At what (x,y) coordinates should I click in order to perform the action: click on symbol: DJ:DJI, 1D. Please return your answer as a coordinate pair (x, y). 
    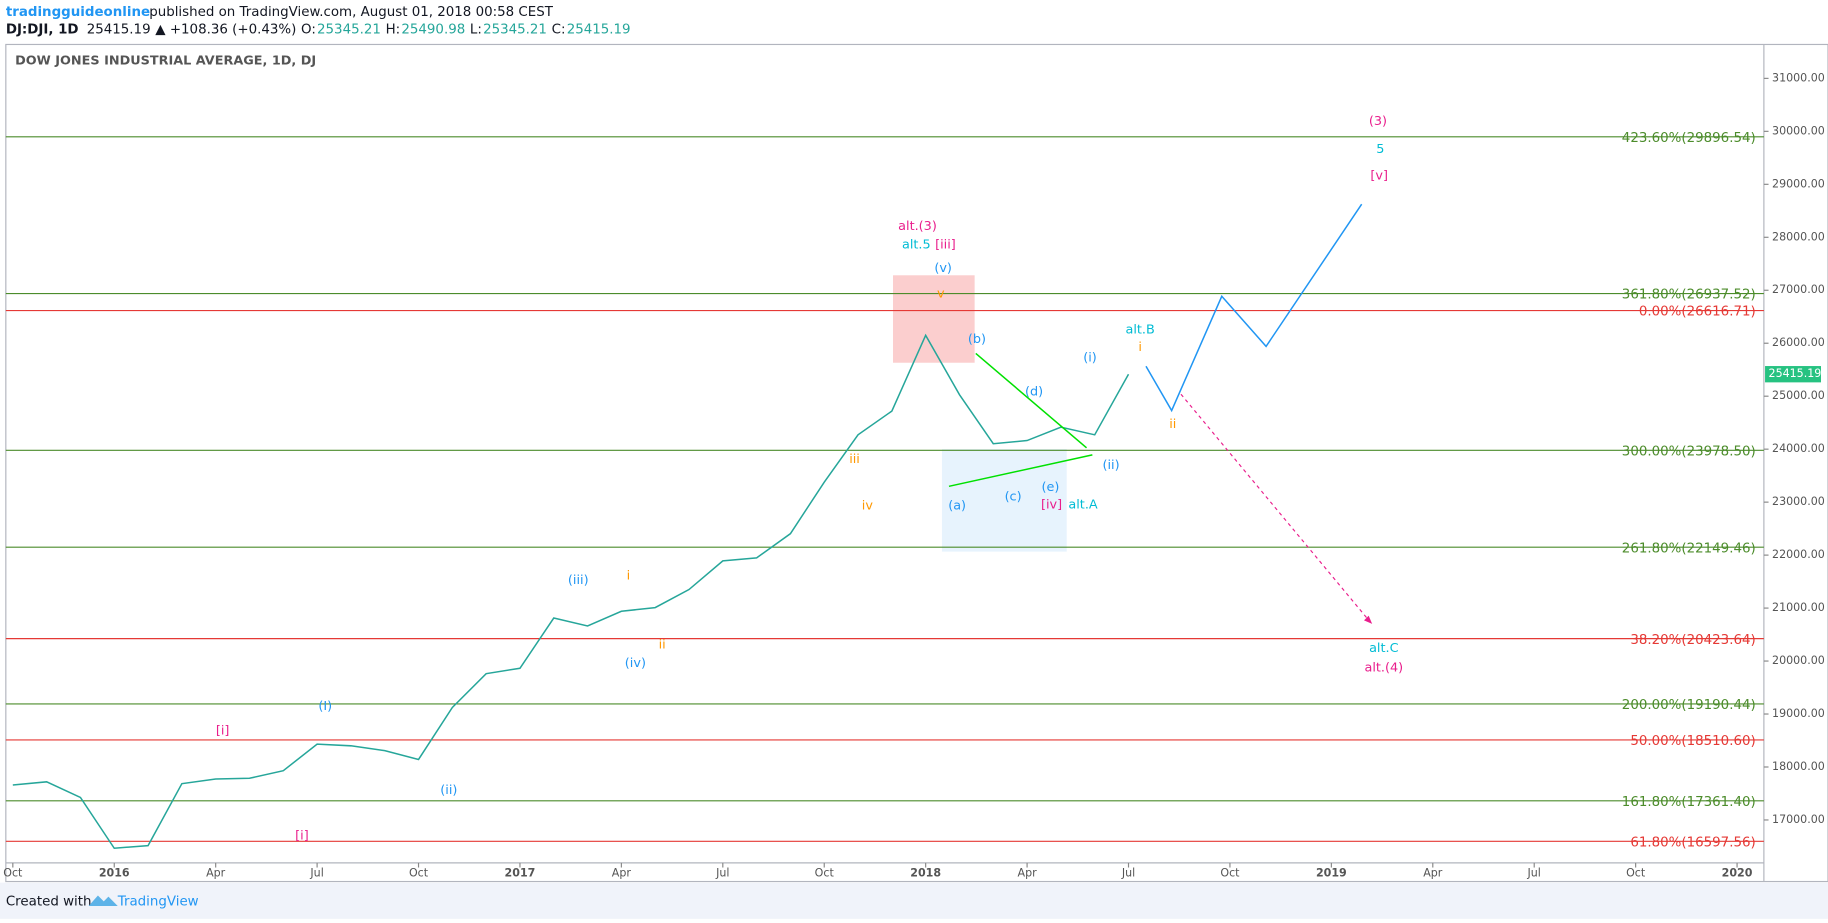
    Looking at the image, I should click on (42, 29).